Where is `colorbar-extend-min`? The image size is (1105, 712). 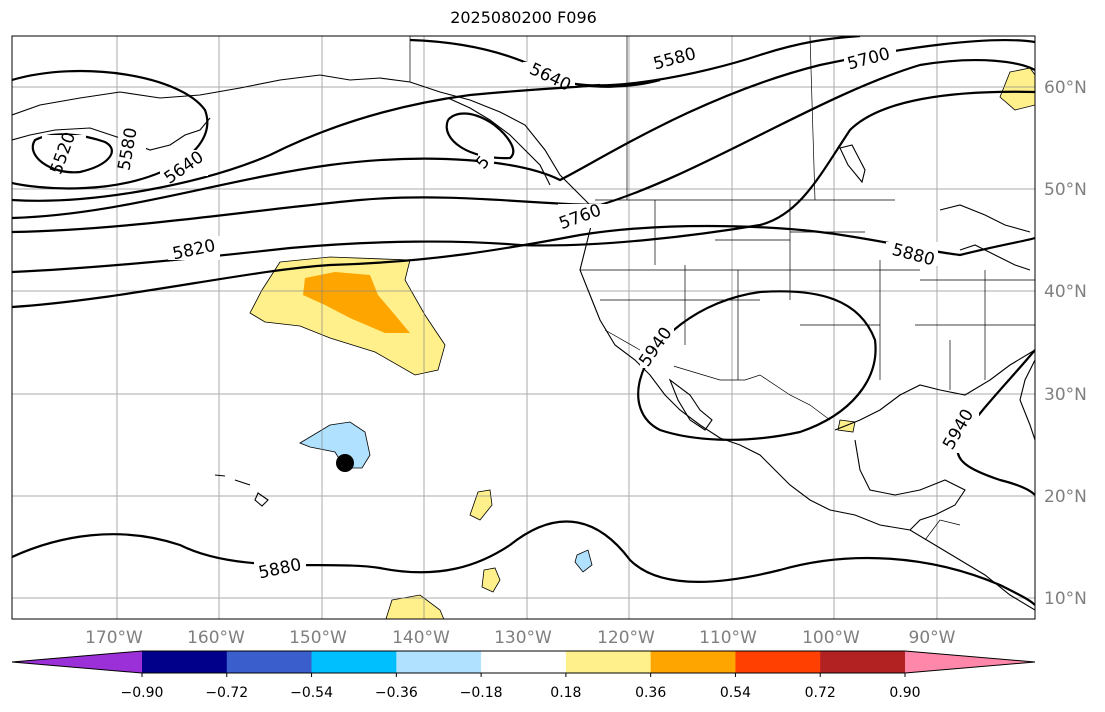
colorbar-extend-min is located at coordinates (77, 662).